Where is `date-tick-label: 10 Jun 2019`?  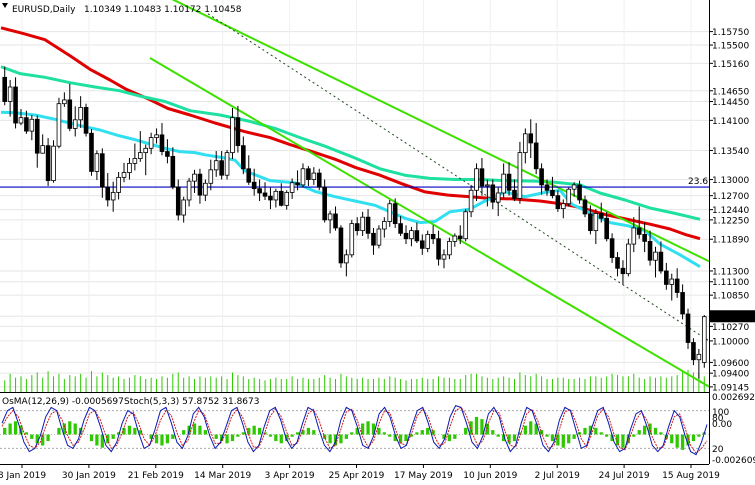
date-tick-label: 10 Jun 2019 is located at coordinates (490, 476).